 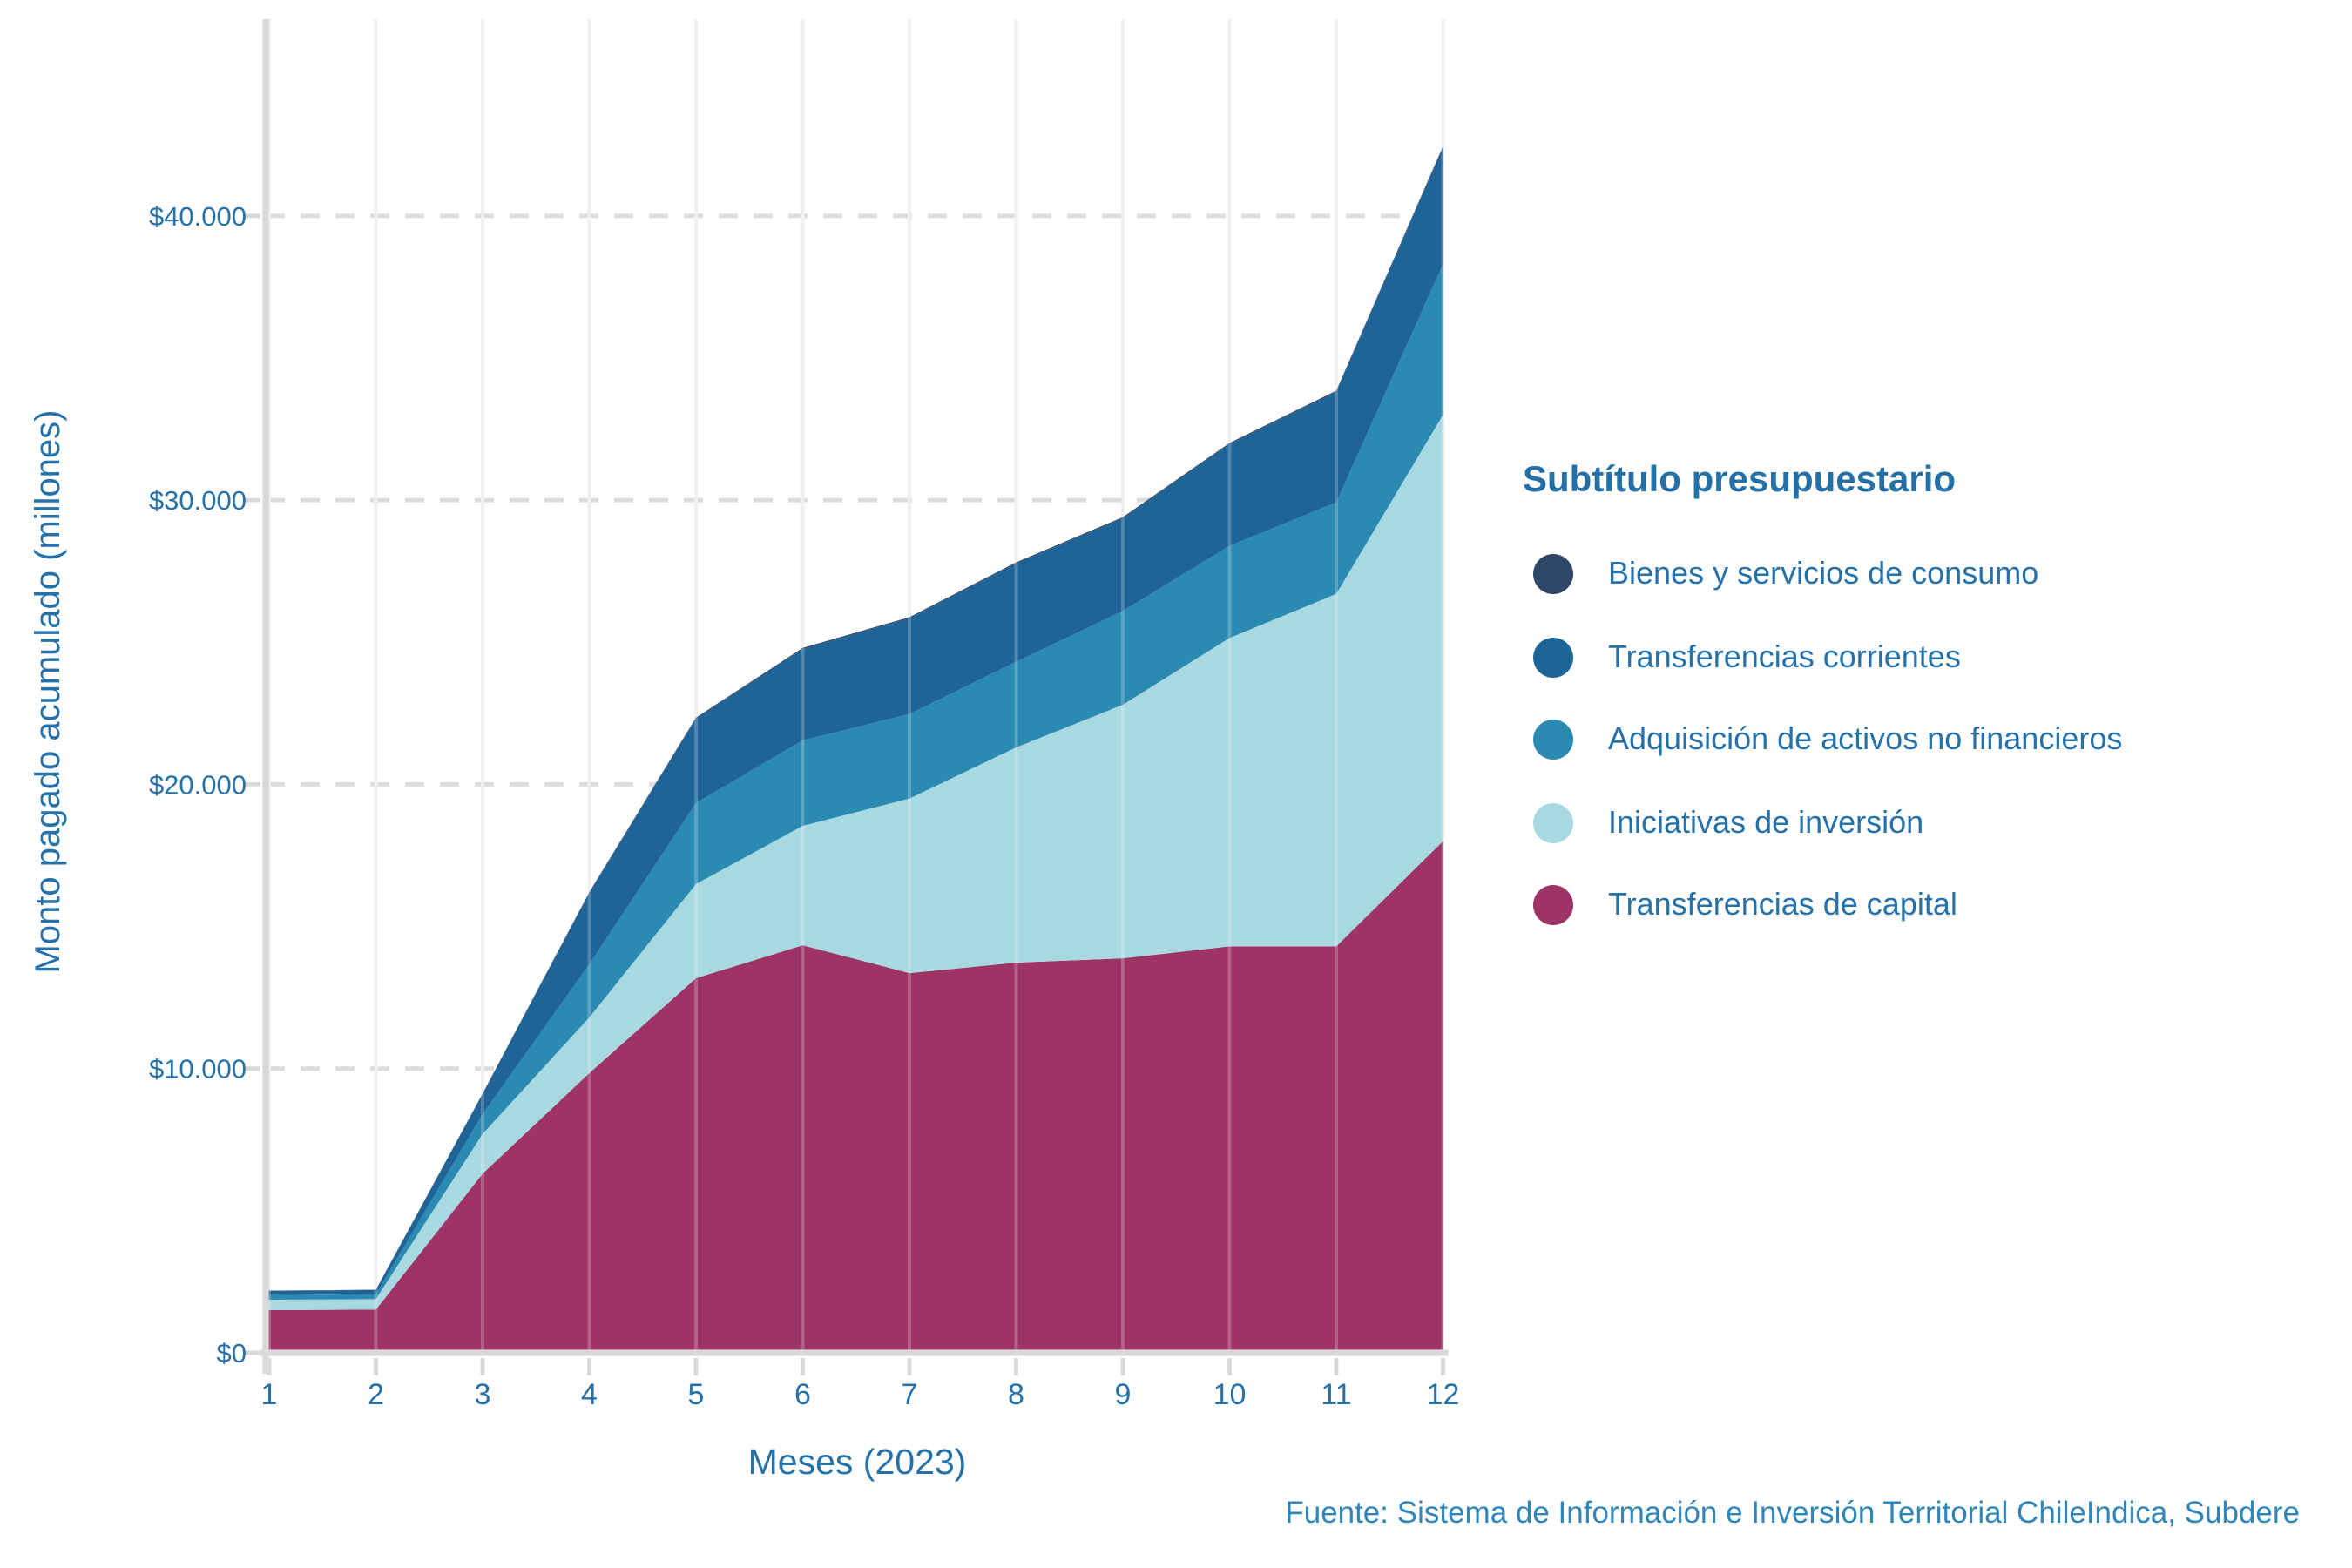 I want to click on legend-label: Bienes y servicios de consumo, so click(x=1823, y=574).